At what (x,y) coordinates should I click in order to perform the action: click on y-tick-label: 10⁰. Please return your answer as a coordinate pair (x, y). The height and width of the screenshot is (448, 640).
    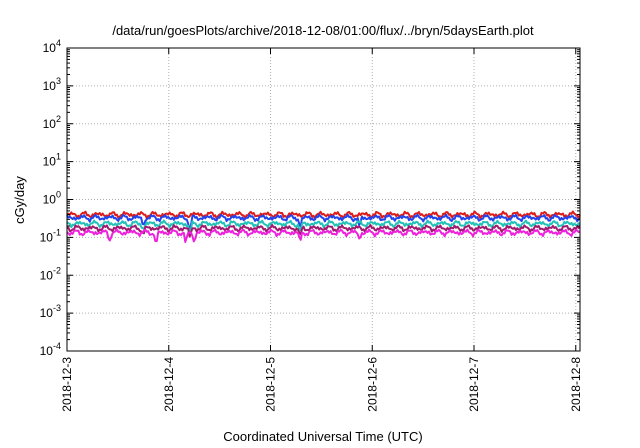
    Looking at the image, I should click on (52, 198).